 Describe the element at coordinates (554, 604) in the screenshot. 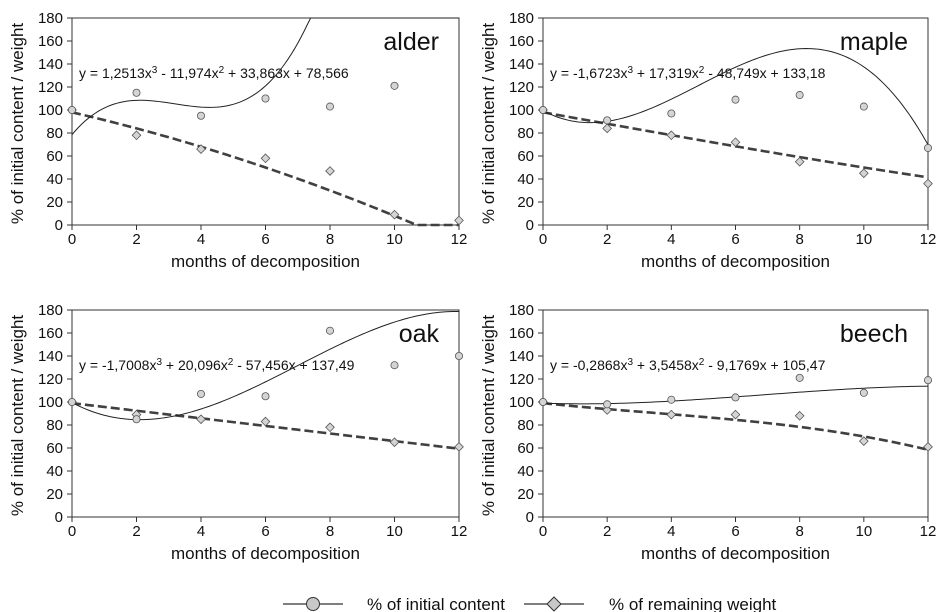

I see `legend-weight-marker` at that location.